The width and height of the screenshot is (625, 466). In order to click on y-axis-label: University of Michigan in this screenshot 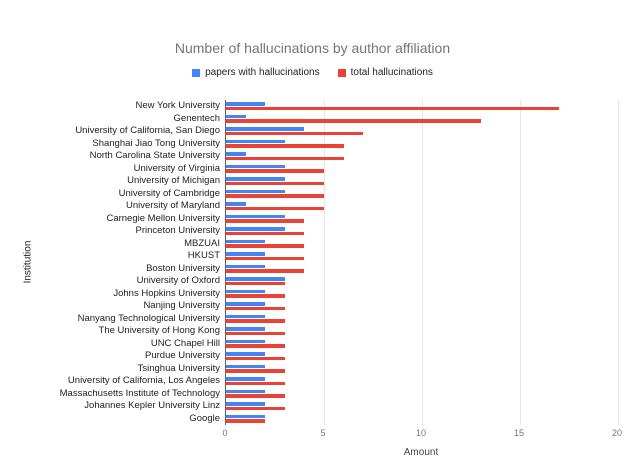, I will do `click(173, 180)`.